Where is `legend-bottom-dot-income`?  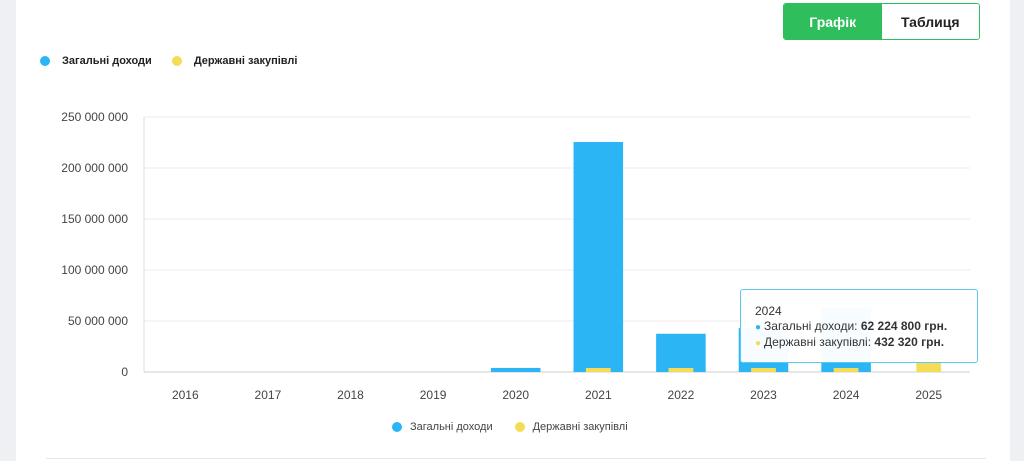
legend-bottom-dot-income is located at coordinates (397, 427).